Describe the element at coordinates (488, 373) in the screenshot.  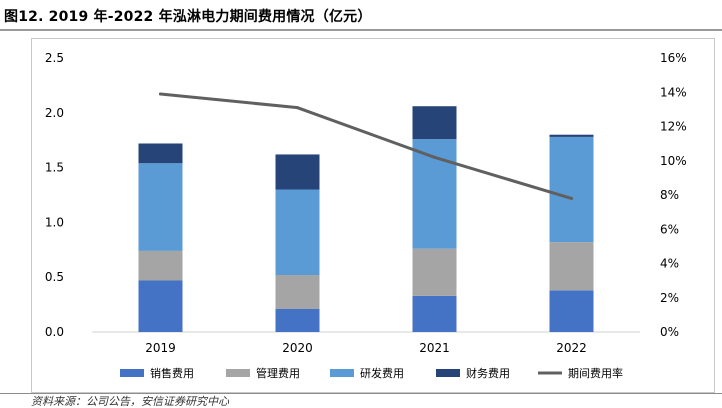
I see `legend-label: 财务费用` at that location.